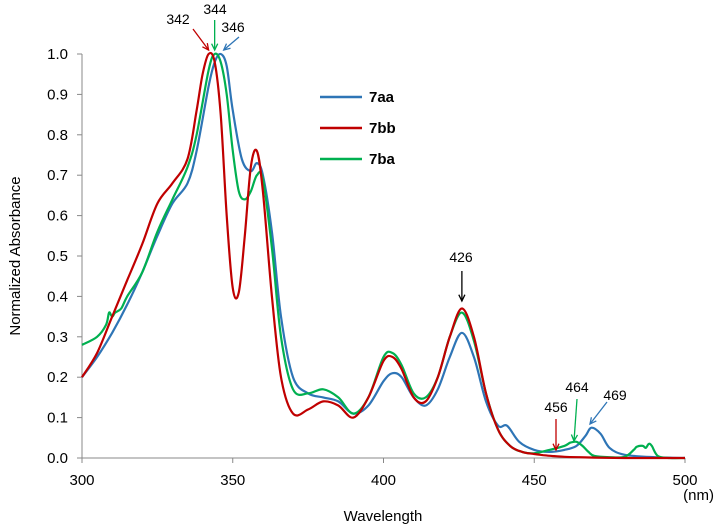 This screenshot has height=529, width=726. What do you see at coordinates (57, 296) in the screenshot?
I see `y-tick-label: 0.4` at bounding box center [57, 296].